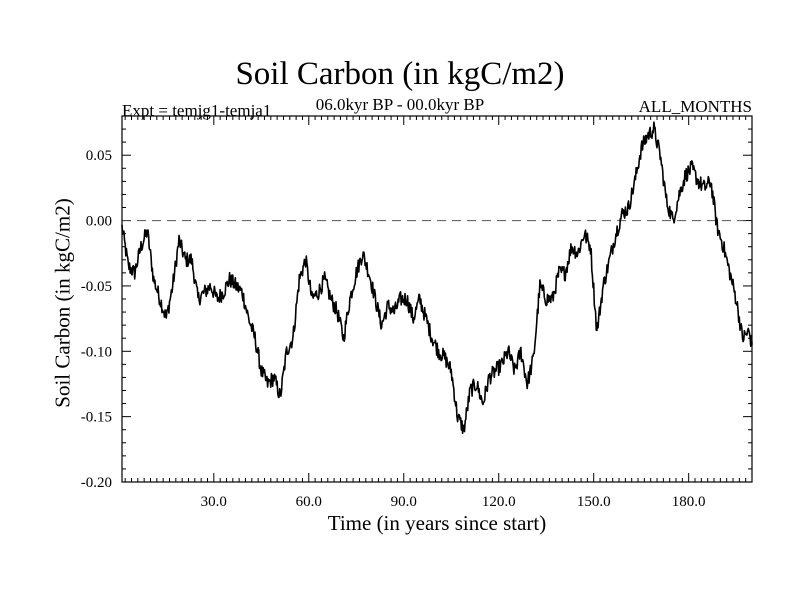  What do you see at coordinates (99, 222) in the screenshot?
I see `y-tick-label: 0.00` at bounding box center [99, 222].